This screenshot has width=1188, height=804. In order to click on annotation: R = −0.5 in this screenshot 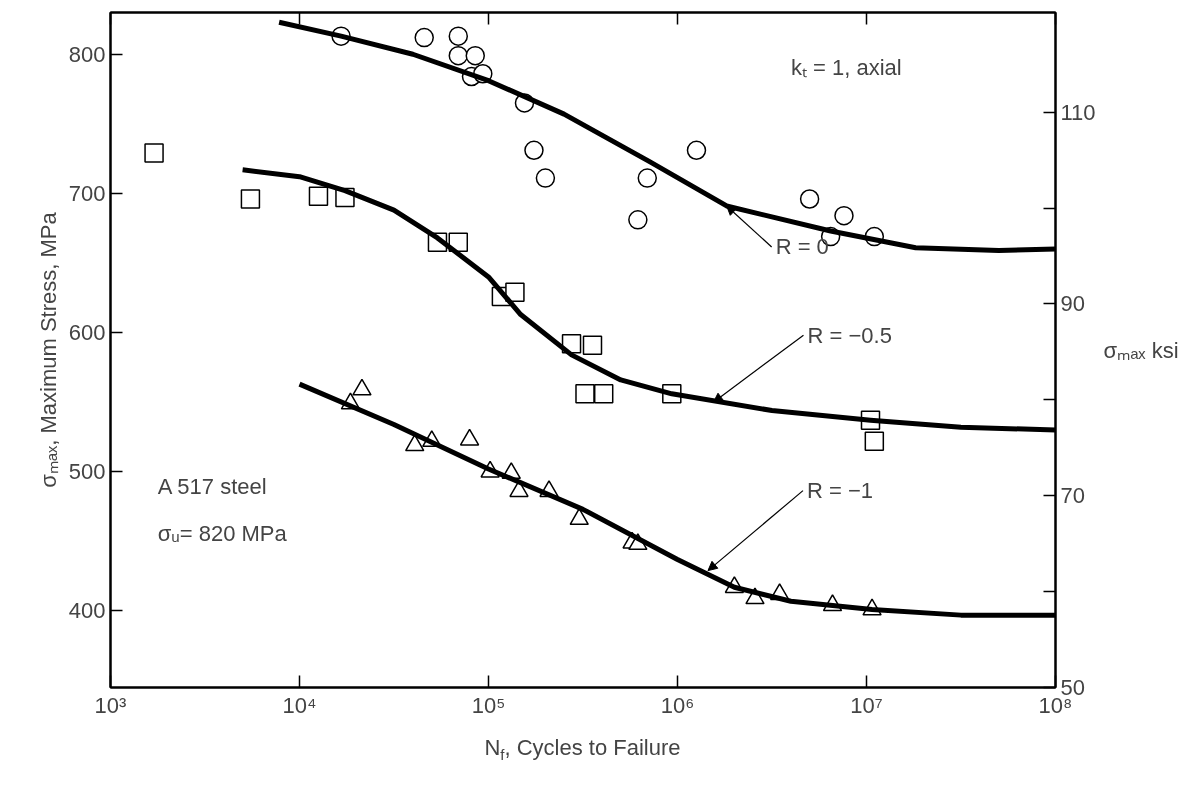, I will do `click(849, 335)`.